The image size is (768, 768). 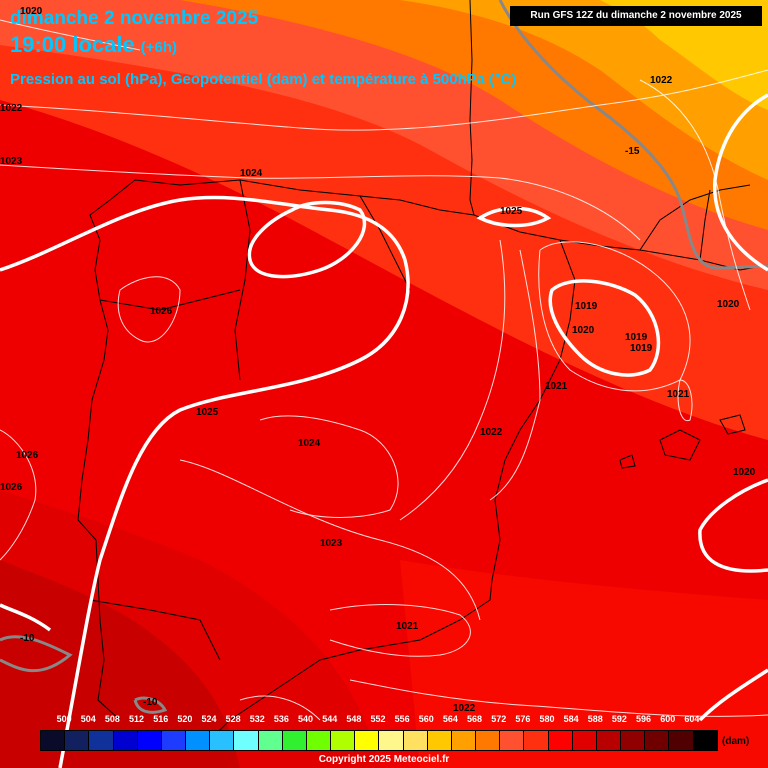 What do you see at coordinates (72, 44) in the screenshot?
I see `forecast-time-label: 19:00 locale` at bounding box center [72, 44].